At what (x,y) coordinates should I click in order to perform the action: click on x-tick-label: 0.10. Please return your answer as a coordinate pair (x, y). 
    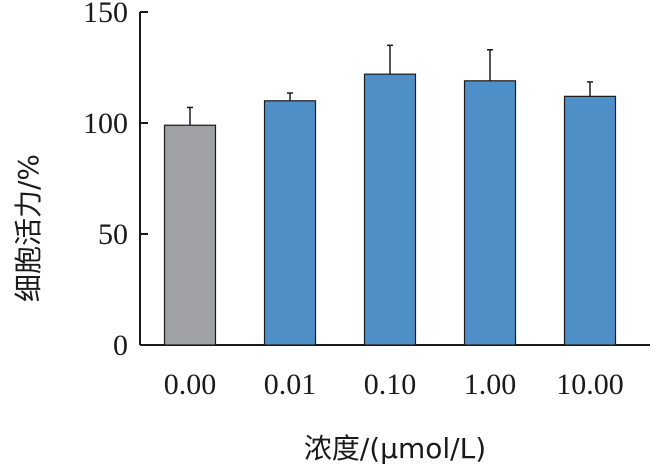
    Looking at the image, I should click on (390, 384).